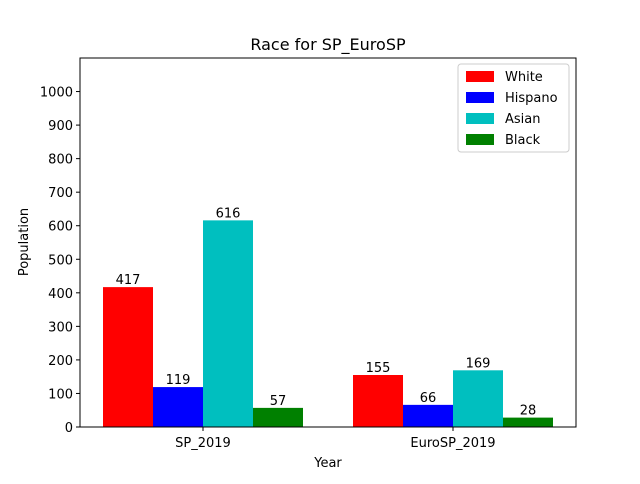 This screenshot has height=484, width=640. Describe the element at coordinates (523, 140) in the screenshot. I see `legend-label-black: Black` at that location.